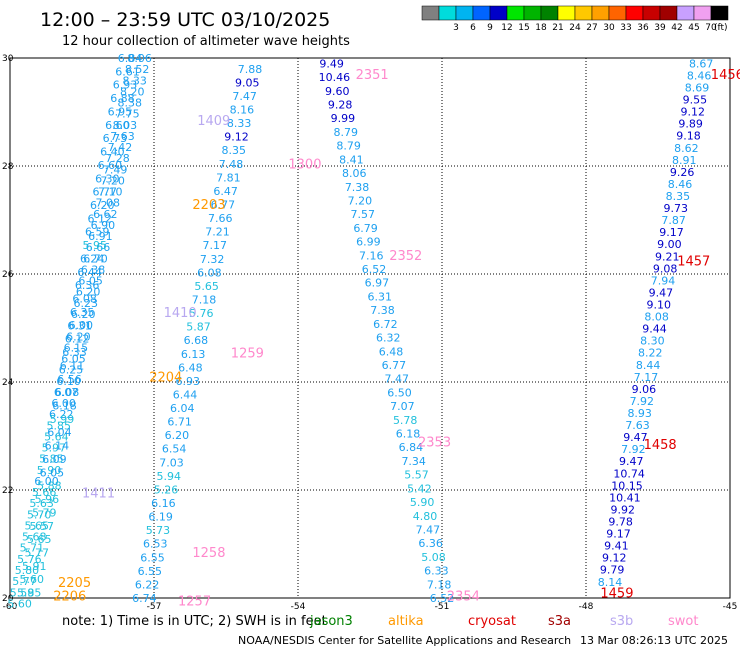  I want to click on wave-height-point: 6.38, so click(93, 269).